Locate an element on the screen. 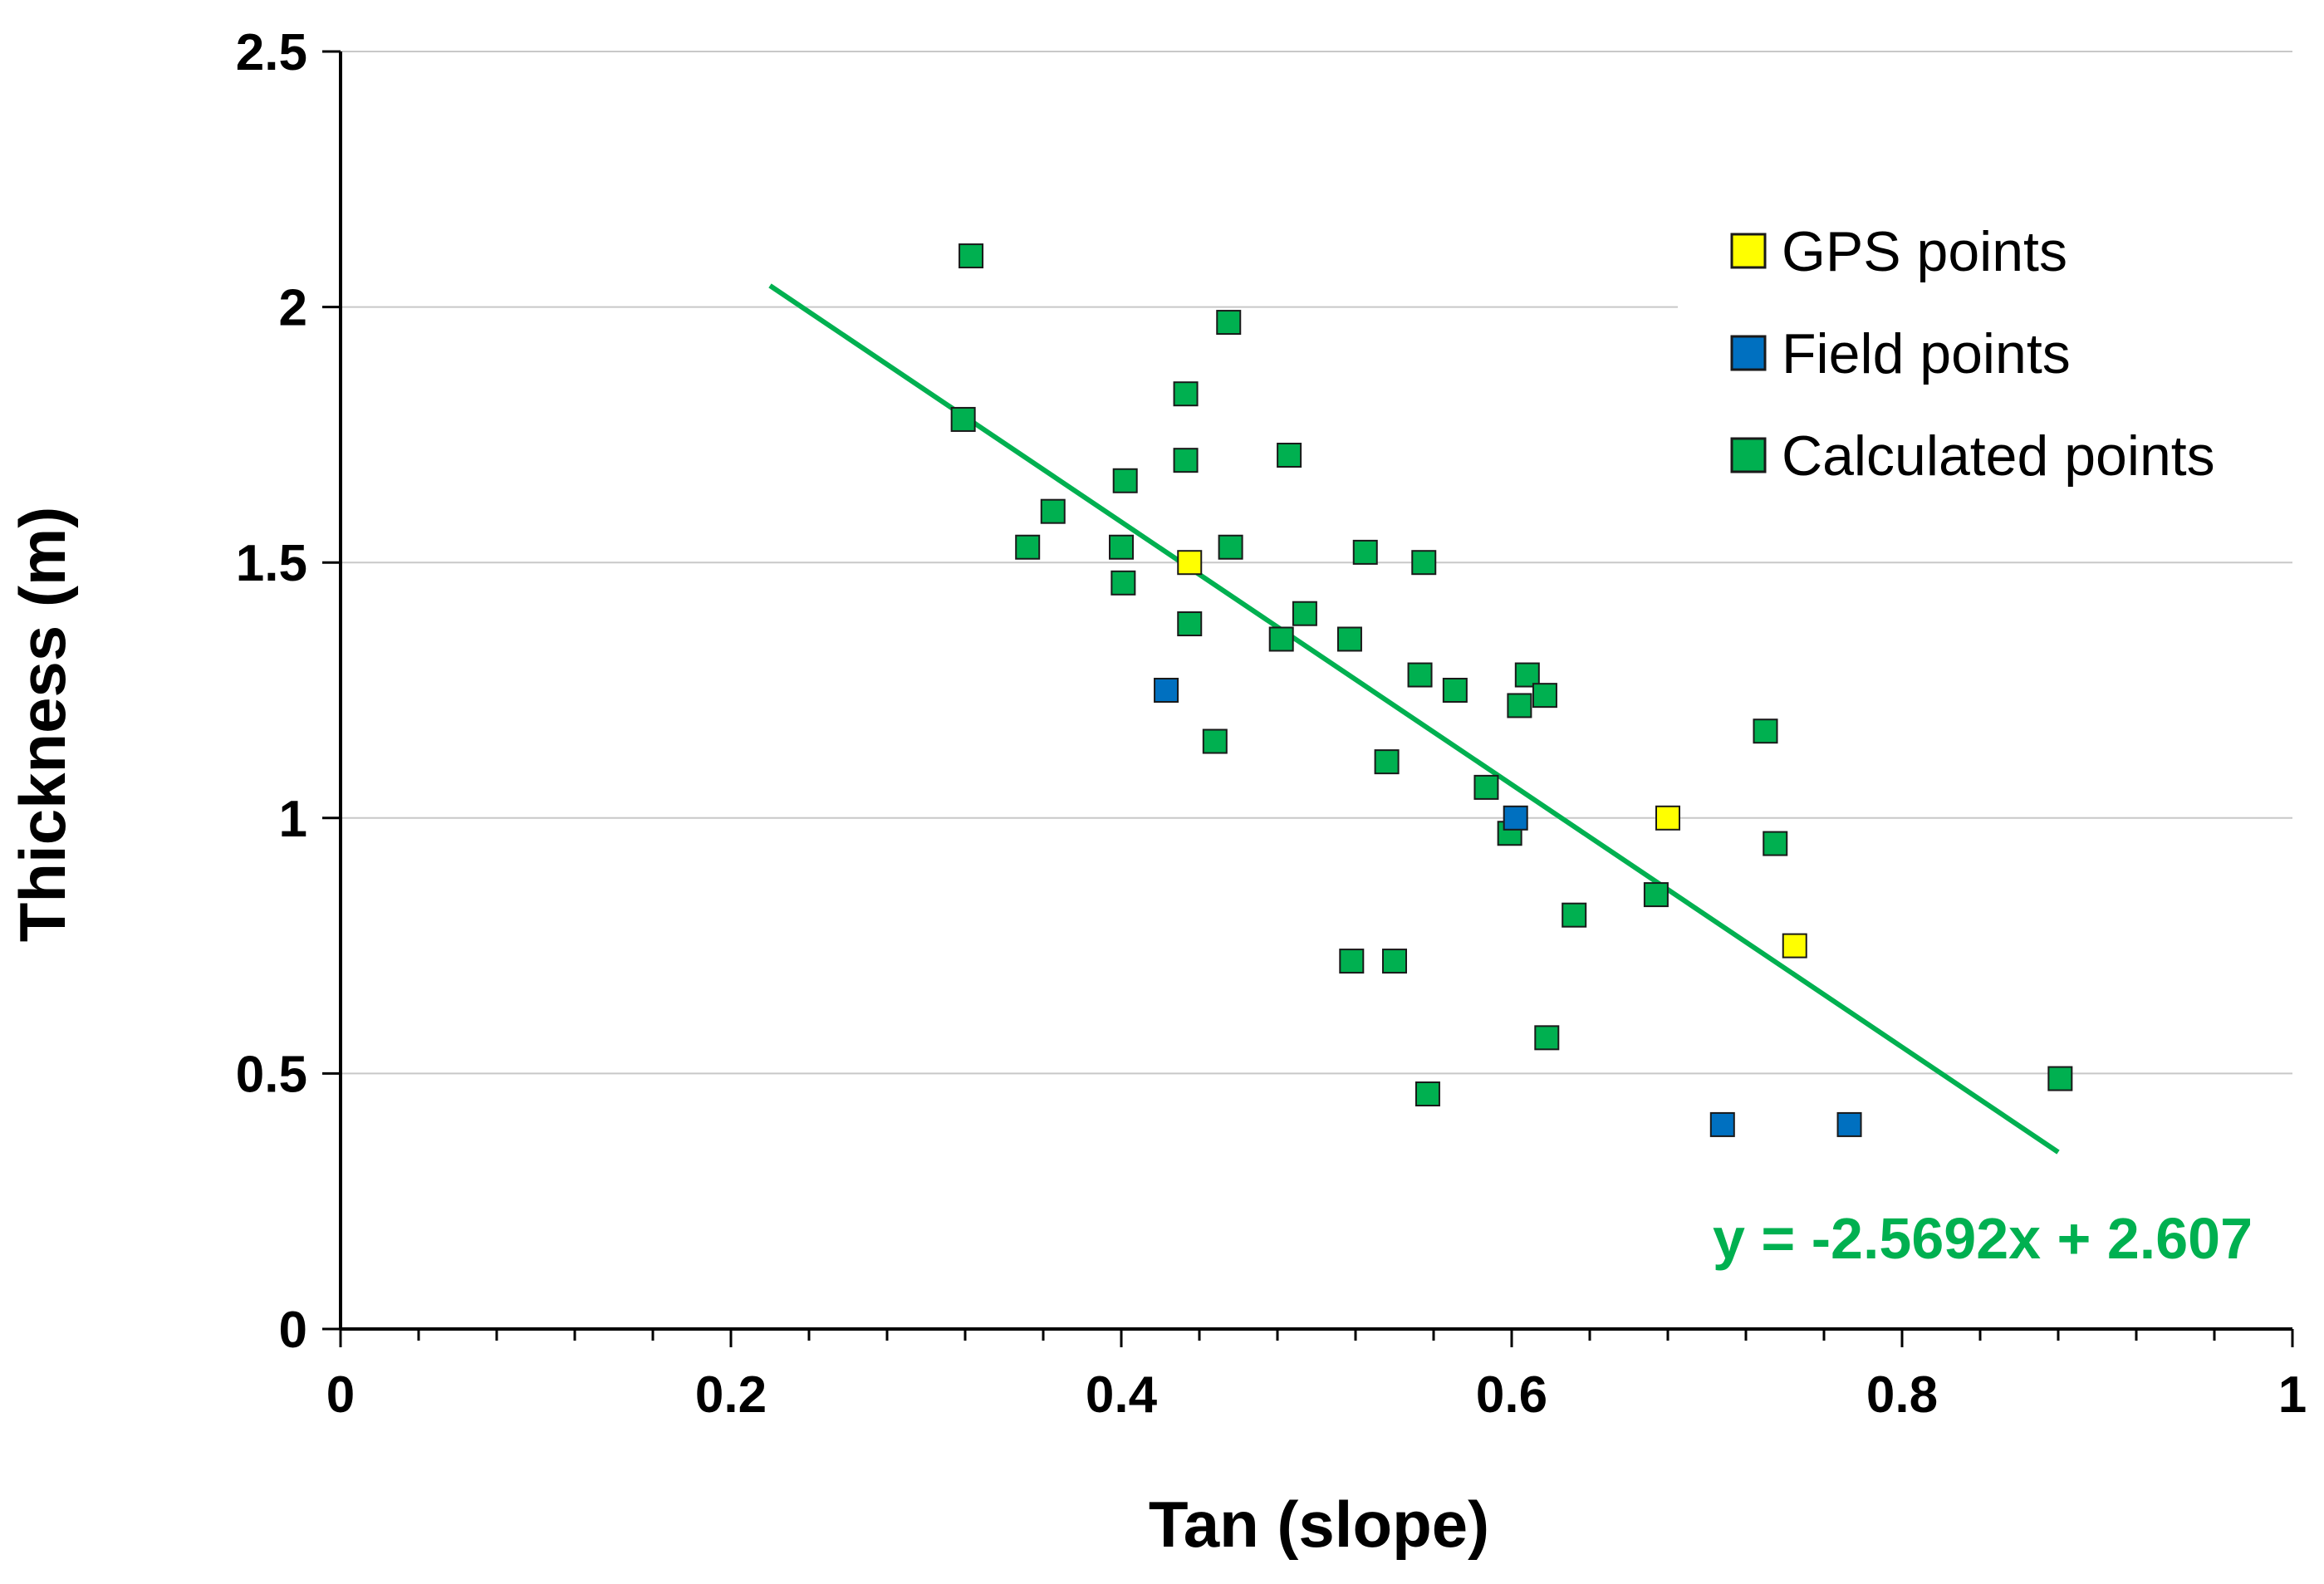 This screenshot has width=2324, height=1584. y-tick-label: 0.5 is located at coordinates (271, 1074).